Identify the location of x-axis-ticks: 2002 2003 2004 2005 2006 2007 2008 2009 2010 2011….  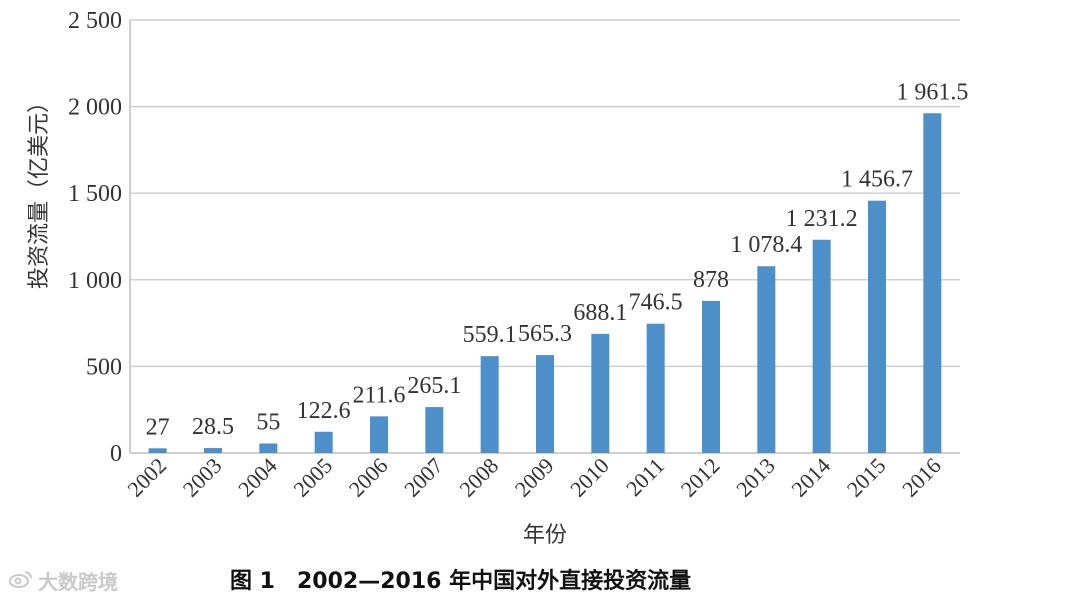
(533, 477).